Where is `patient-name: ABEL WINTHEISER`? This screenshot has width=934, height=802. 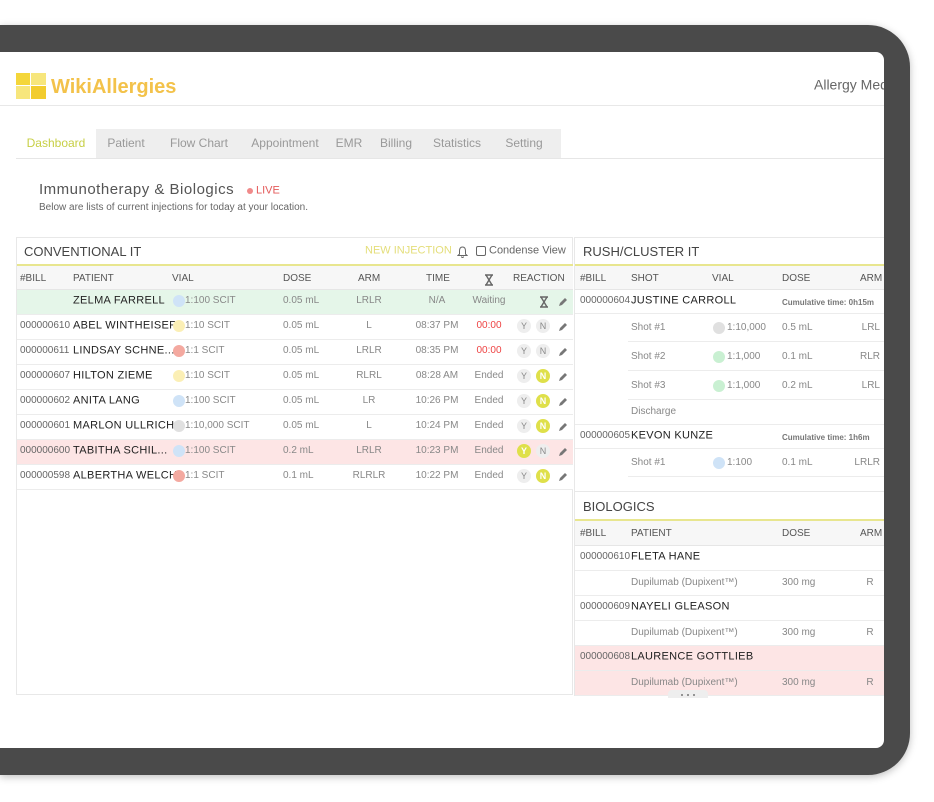
patient-name: ABEL WINTHEISER is located at coordinates (125, 325).